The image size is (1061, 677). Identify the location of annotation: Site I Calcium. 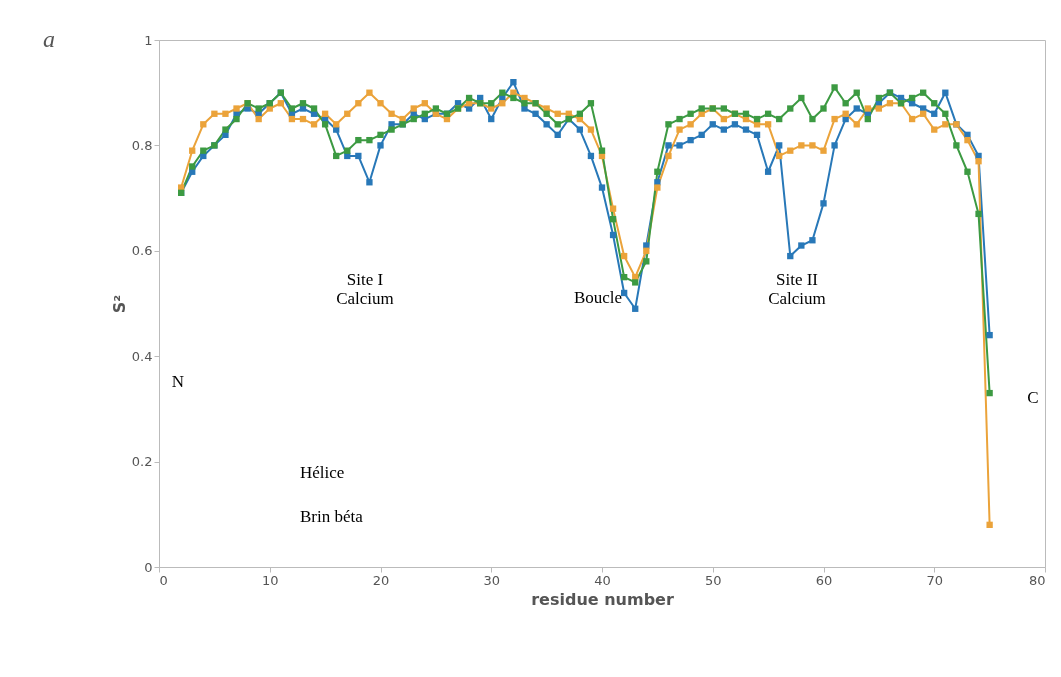
(365, 289).